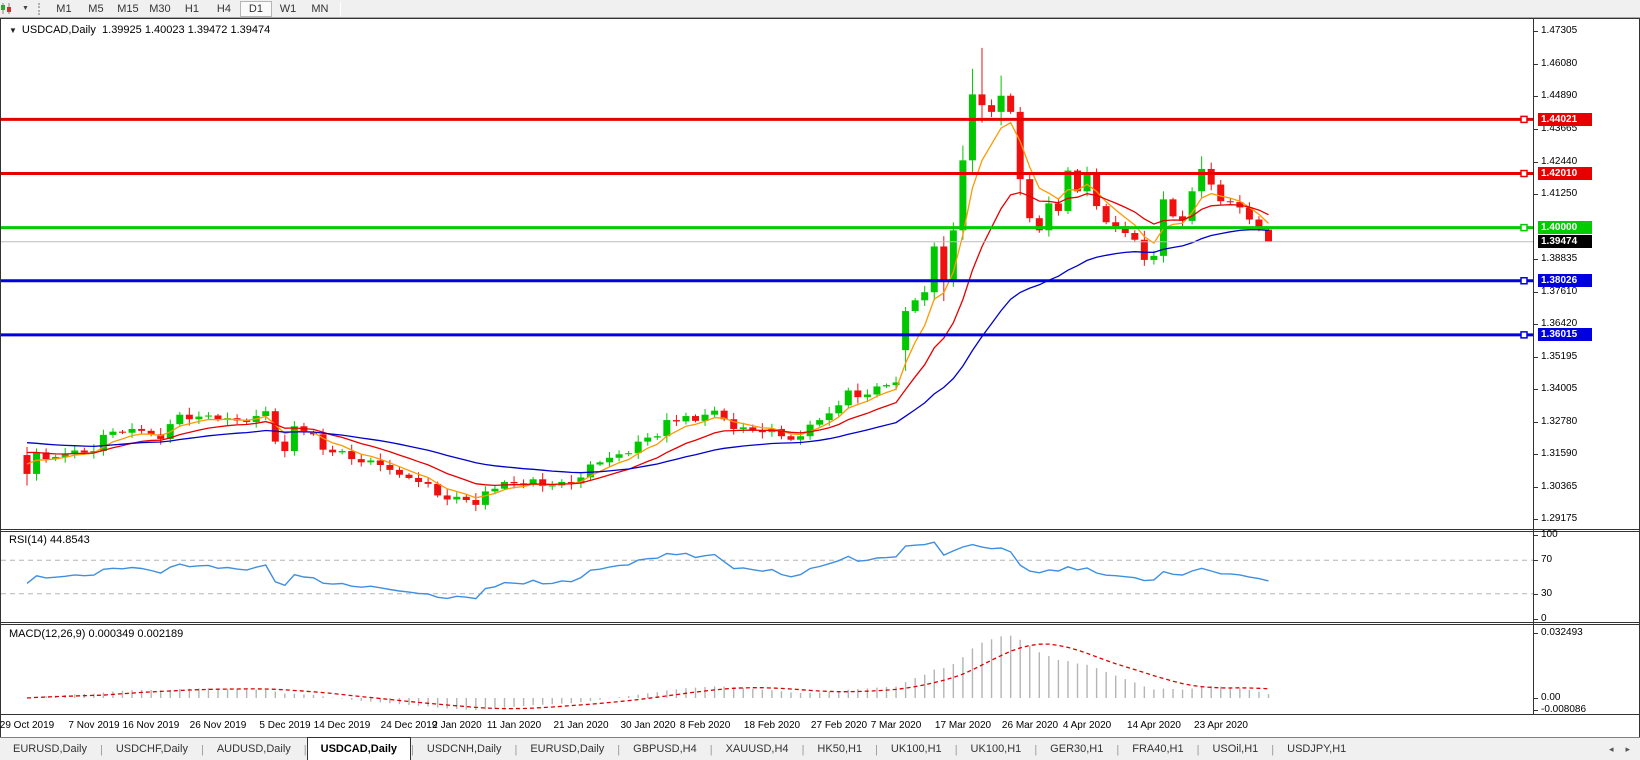 The image size is (1640, 760). I want to click on price-axis-label: 1.47305, so click(1559, 30).